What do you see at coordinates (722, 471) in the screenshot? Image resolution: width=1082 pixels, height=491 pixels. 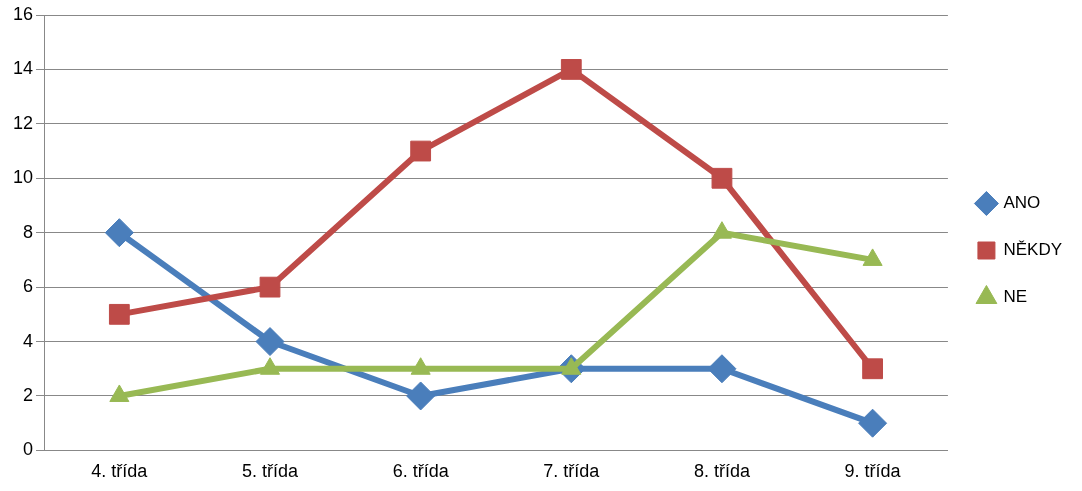 I see `x-tick-label: 8. třída` at bounding box center [722, 471].